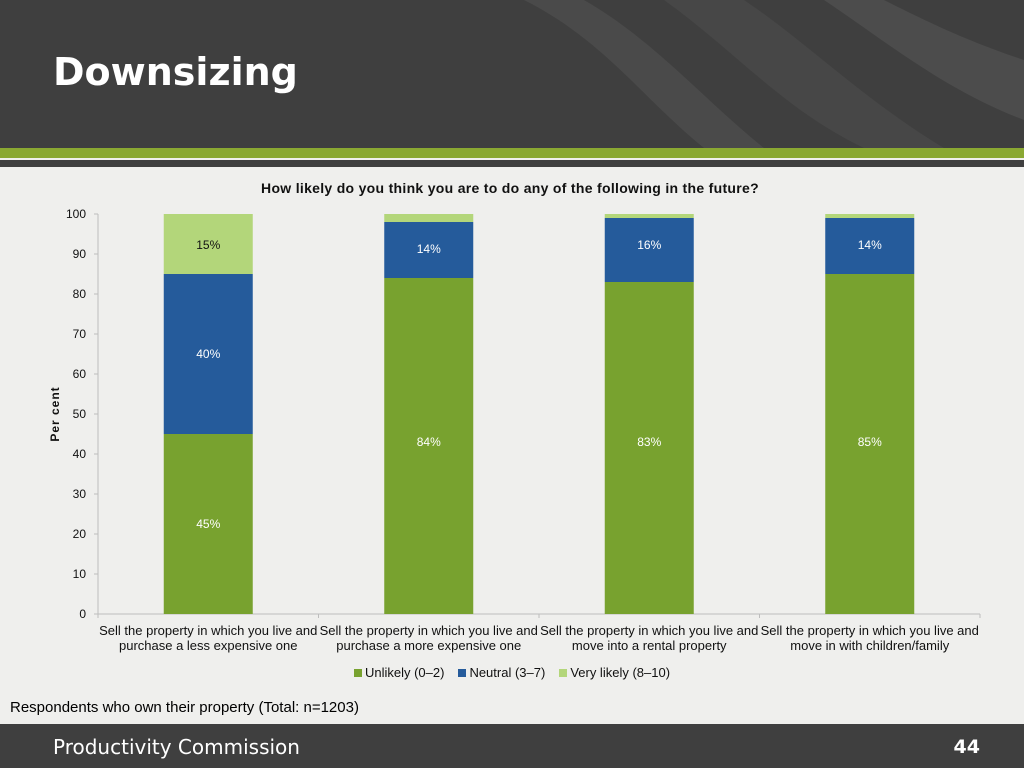 The height and width of the screenshot is (768, 1024). I want to click on data-label: 40%, so click(208, 354).